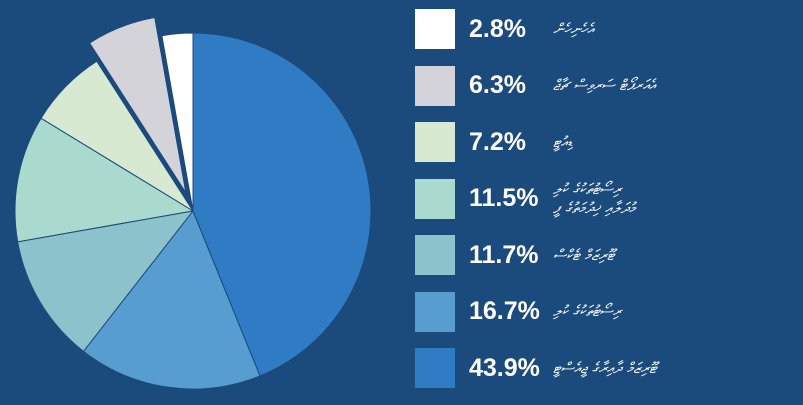  I want to click on legend-item: 2.8% އެހެނިހެން, so click(504, 29).